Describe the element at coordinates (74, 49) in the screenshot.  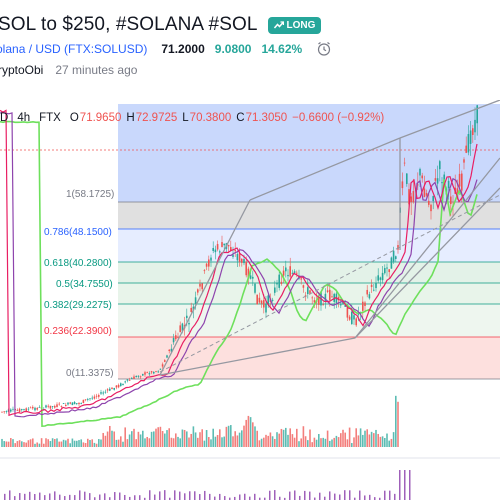
I see `symbol-link: olana / USD (FTX:SOLUSD)` at that location.